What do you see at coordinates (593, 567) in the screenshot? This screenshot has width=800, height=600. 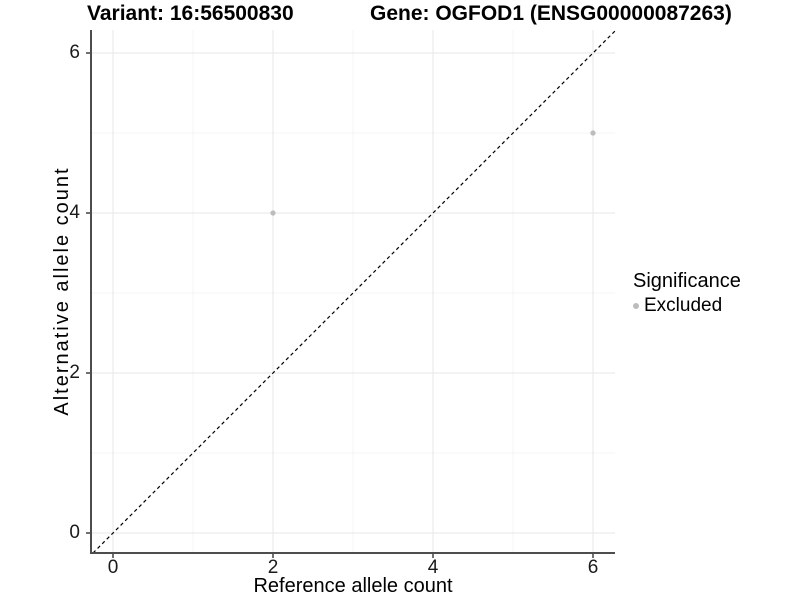 I see `x-tick-label: 6` at bounding box center [593, 567].